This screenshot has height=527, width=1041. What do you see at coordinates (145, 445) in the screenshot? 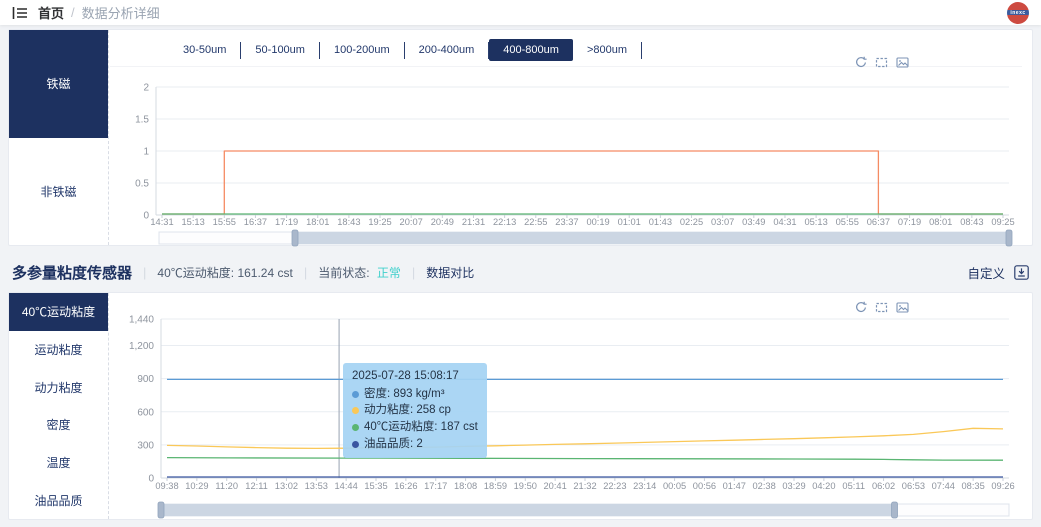
I see `y-axis-label: 300` at bounding box center [145, 445].